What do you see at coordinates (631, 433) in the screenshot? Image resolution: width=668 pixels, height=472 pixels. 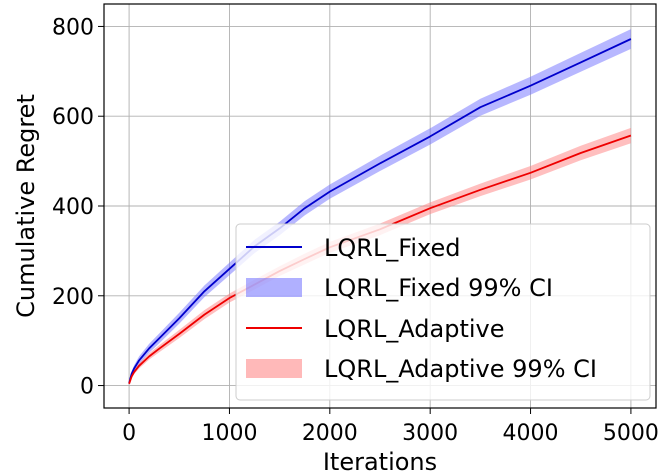 I see `x-tick-label: 5000` at bounding box center [631, 433].